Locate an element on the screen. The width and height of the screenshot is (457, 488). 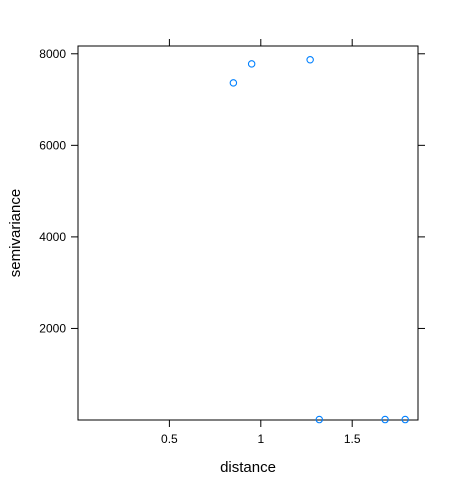
x-tick-label: 1.5 is located at coordinates (352, 439).